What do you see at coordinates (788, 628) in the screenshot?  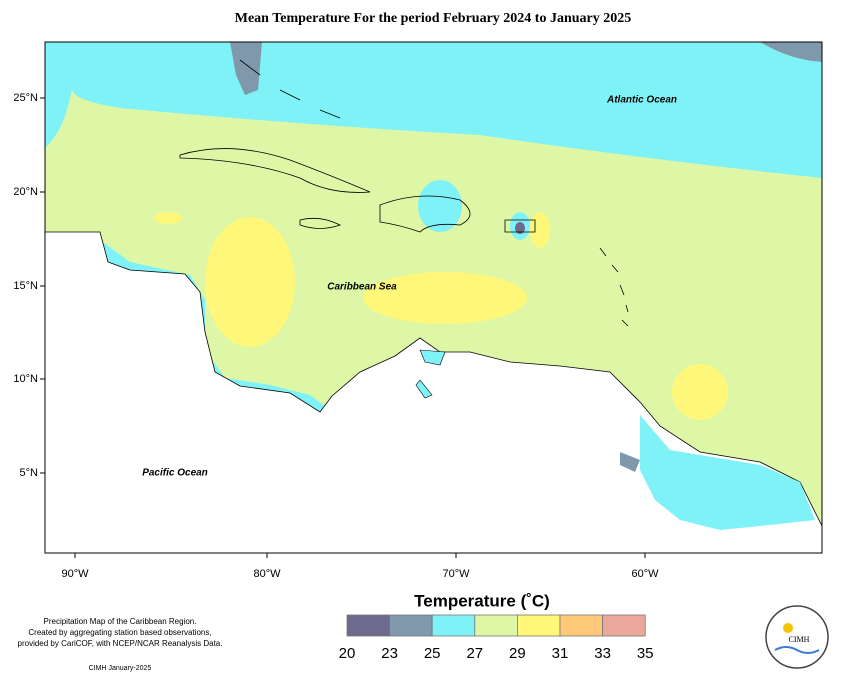 I see `logo-sun` at bounding box center [788, 628].